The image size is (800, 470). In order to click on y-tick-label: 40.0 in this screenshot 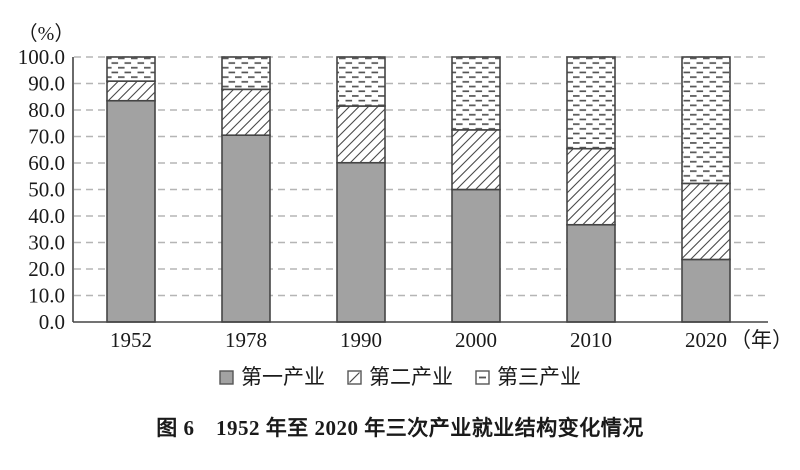, I will do `click(46, 216)`.